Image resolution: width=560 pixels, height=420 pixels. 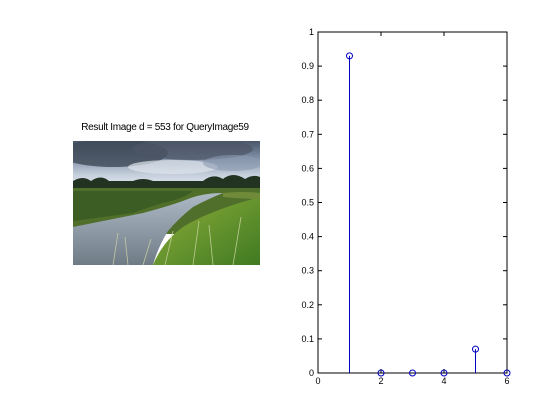 I want to click on x-tick-label: 4, so click(x=443, y=381).